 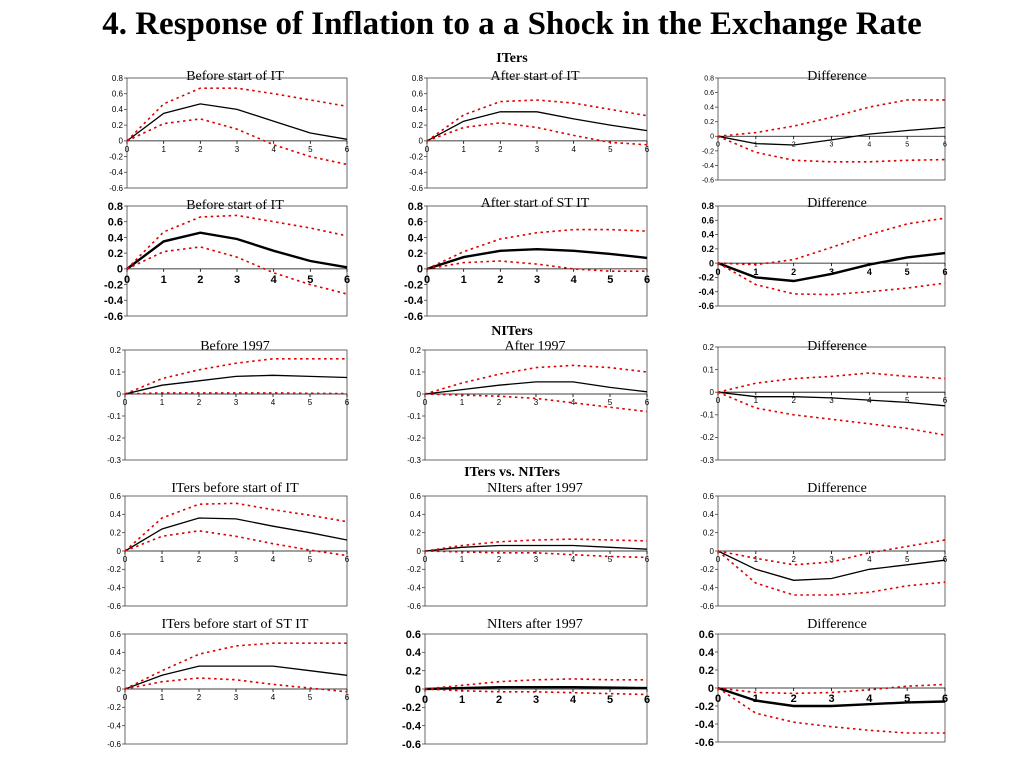 I want to click on irf-chart-2: 0.80.60.40.20-0.2-0.4-0.60 1 2 3 4 5 6, so click(x=824, y=129).